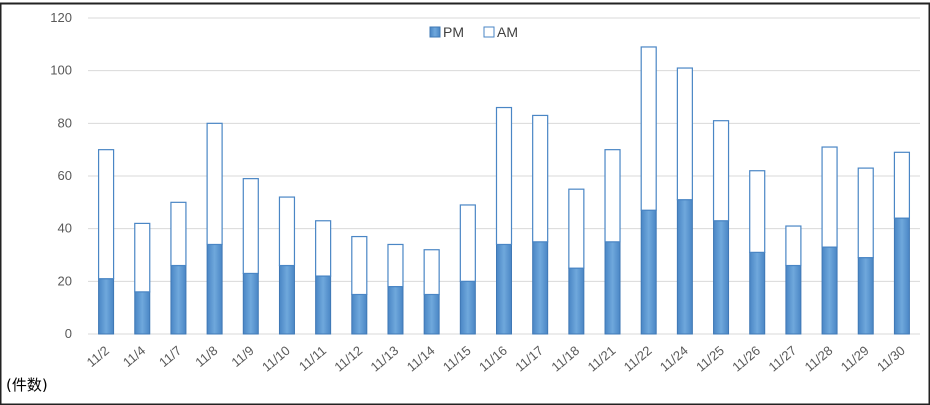 This screenshot has width=930, height=405. I want to click on y-axis-unit-label: (件数), so click(27, 385).